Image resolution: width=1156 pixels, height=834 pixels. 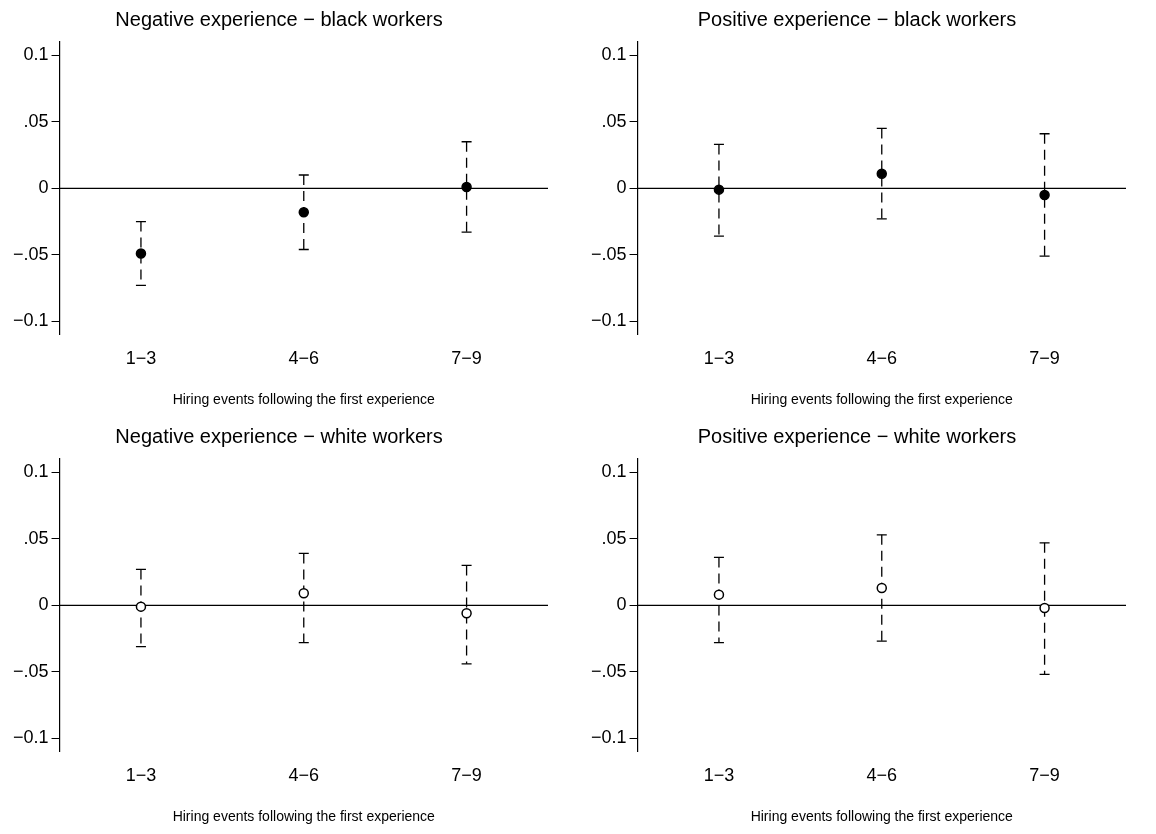 What do you see at coordinates (857, 435) in the screenshot?
I see `chart-title: Positive experience − white workers` at bounding box center [857, 435].